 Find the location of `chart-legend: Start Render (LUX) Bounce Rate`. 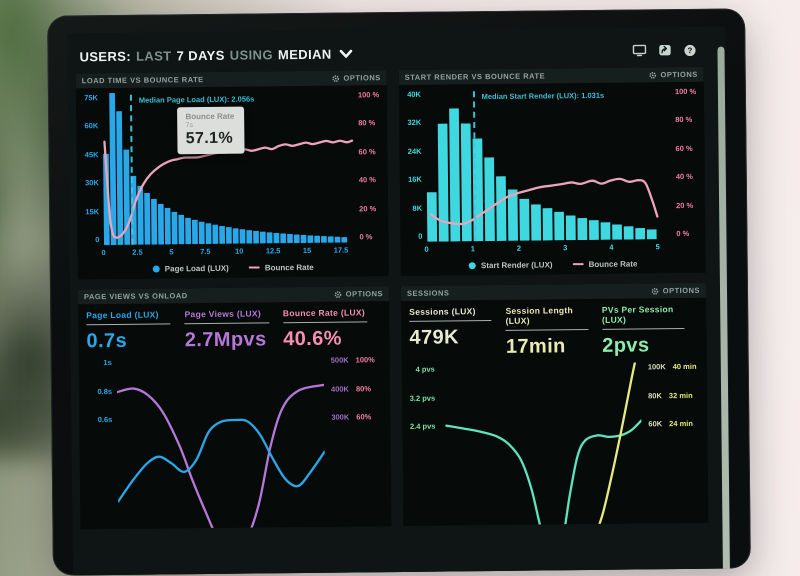

chart-legend: Start Render (LUX) Bounce Rate is located at coordinates (553, 264).